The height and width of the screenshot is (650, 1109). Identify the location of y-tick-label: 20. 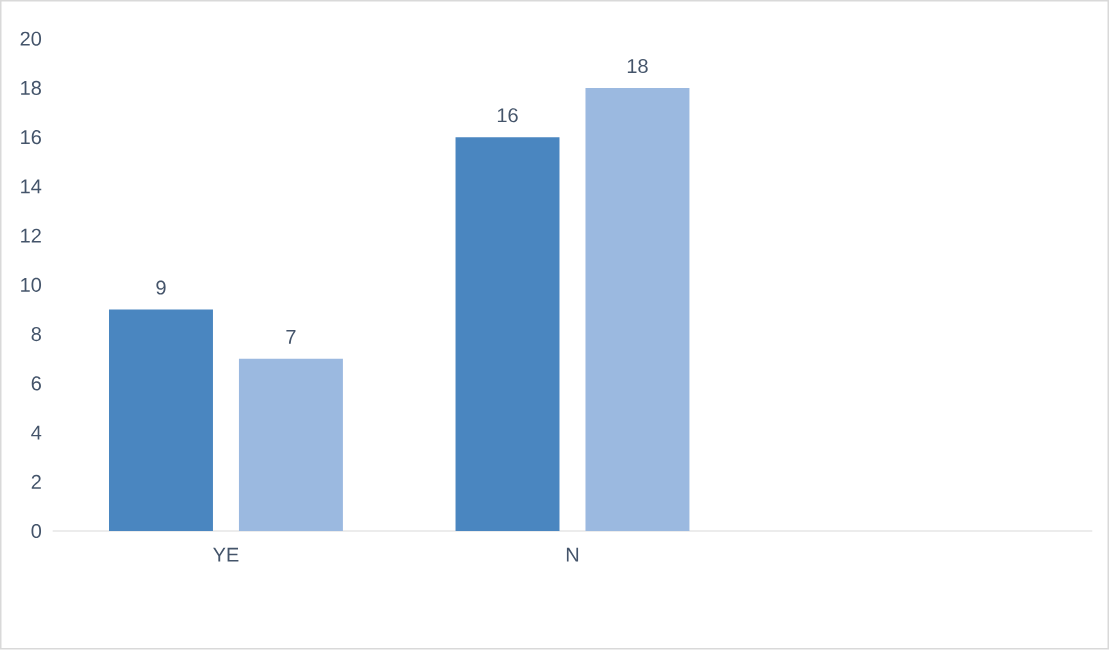
(31, 38).